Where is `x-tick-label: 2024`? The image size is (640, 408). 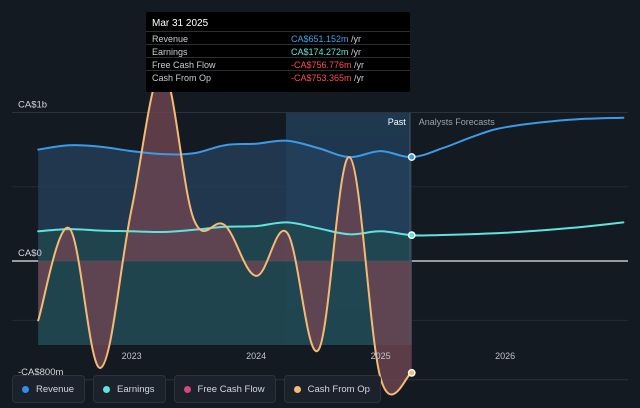 x-tick-label: 2024 is located at coordinates (256, 356).